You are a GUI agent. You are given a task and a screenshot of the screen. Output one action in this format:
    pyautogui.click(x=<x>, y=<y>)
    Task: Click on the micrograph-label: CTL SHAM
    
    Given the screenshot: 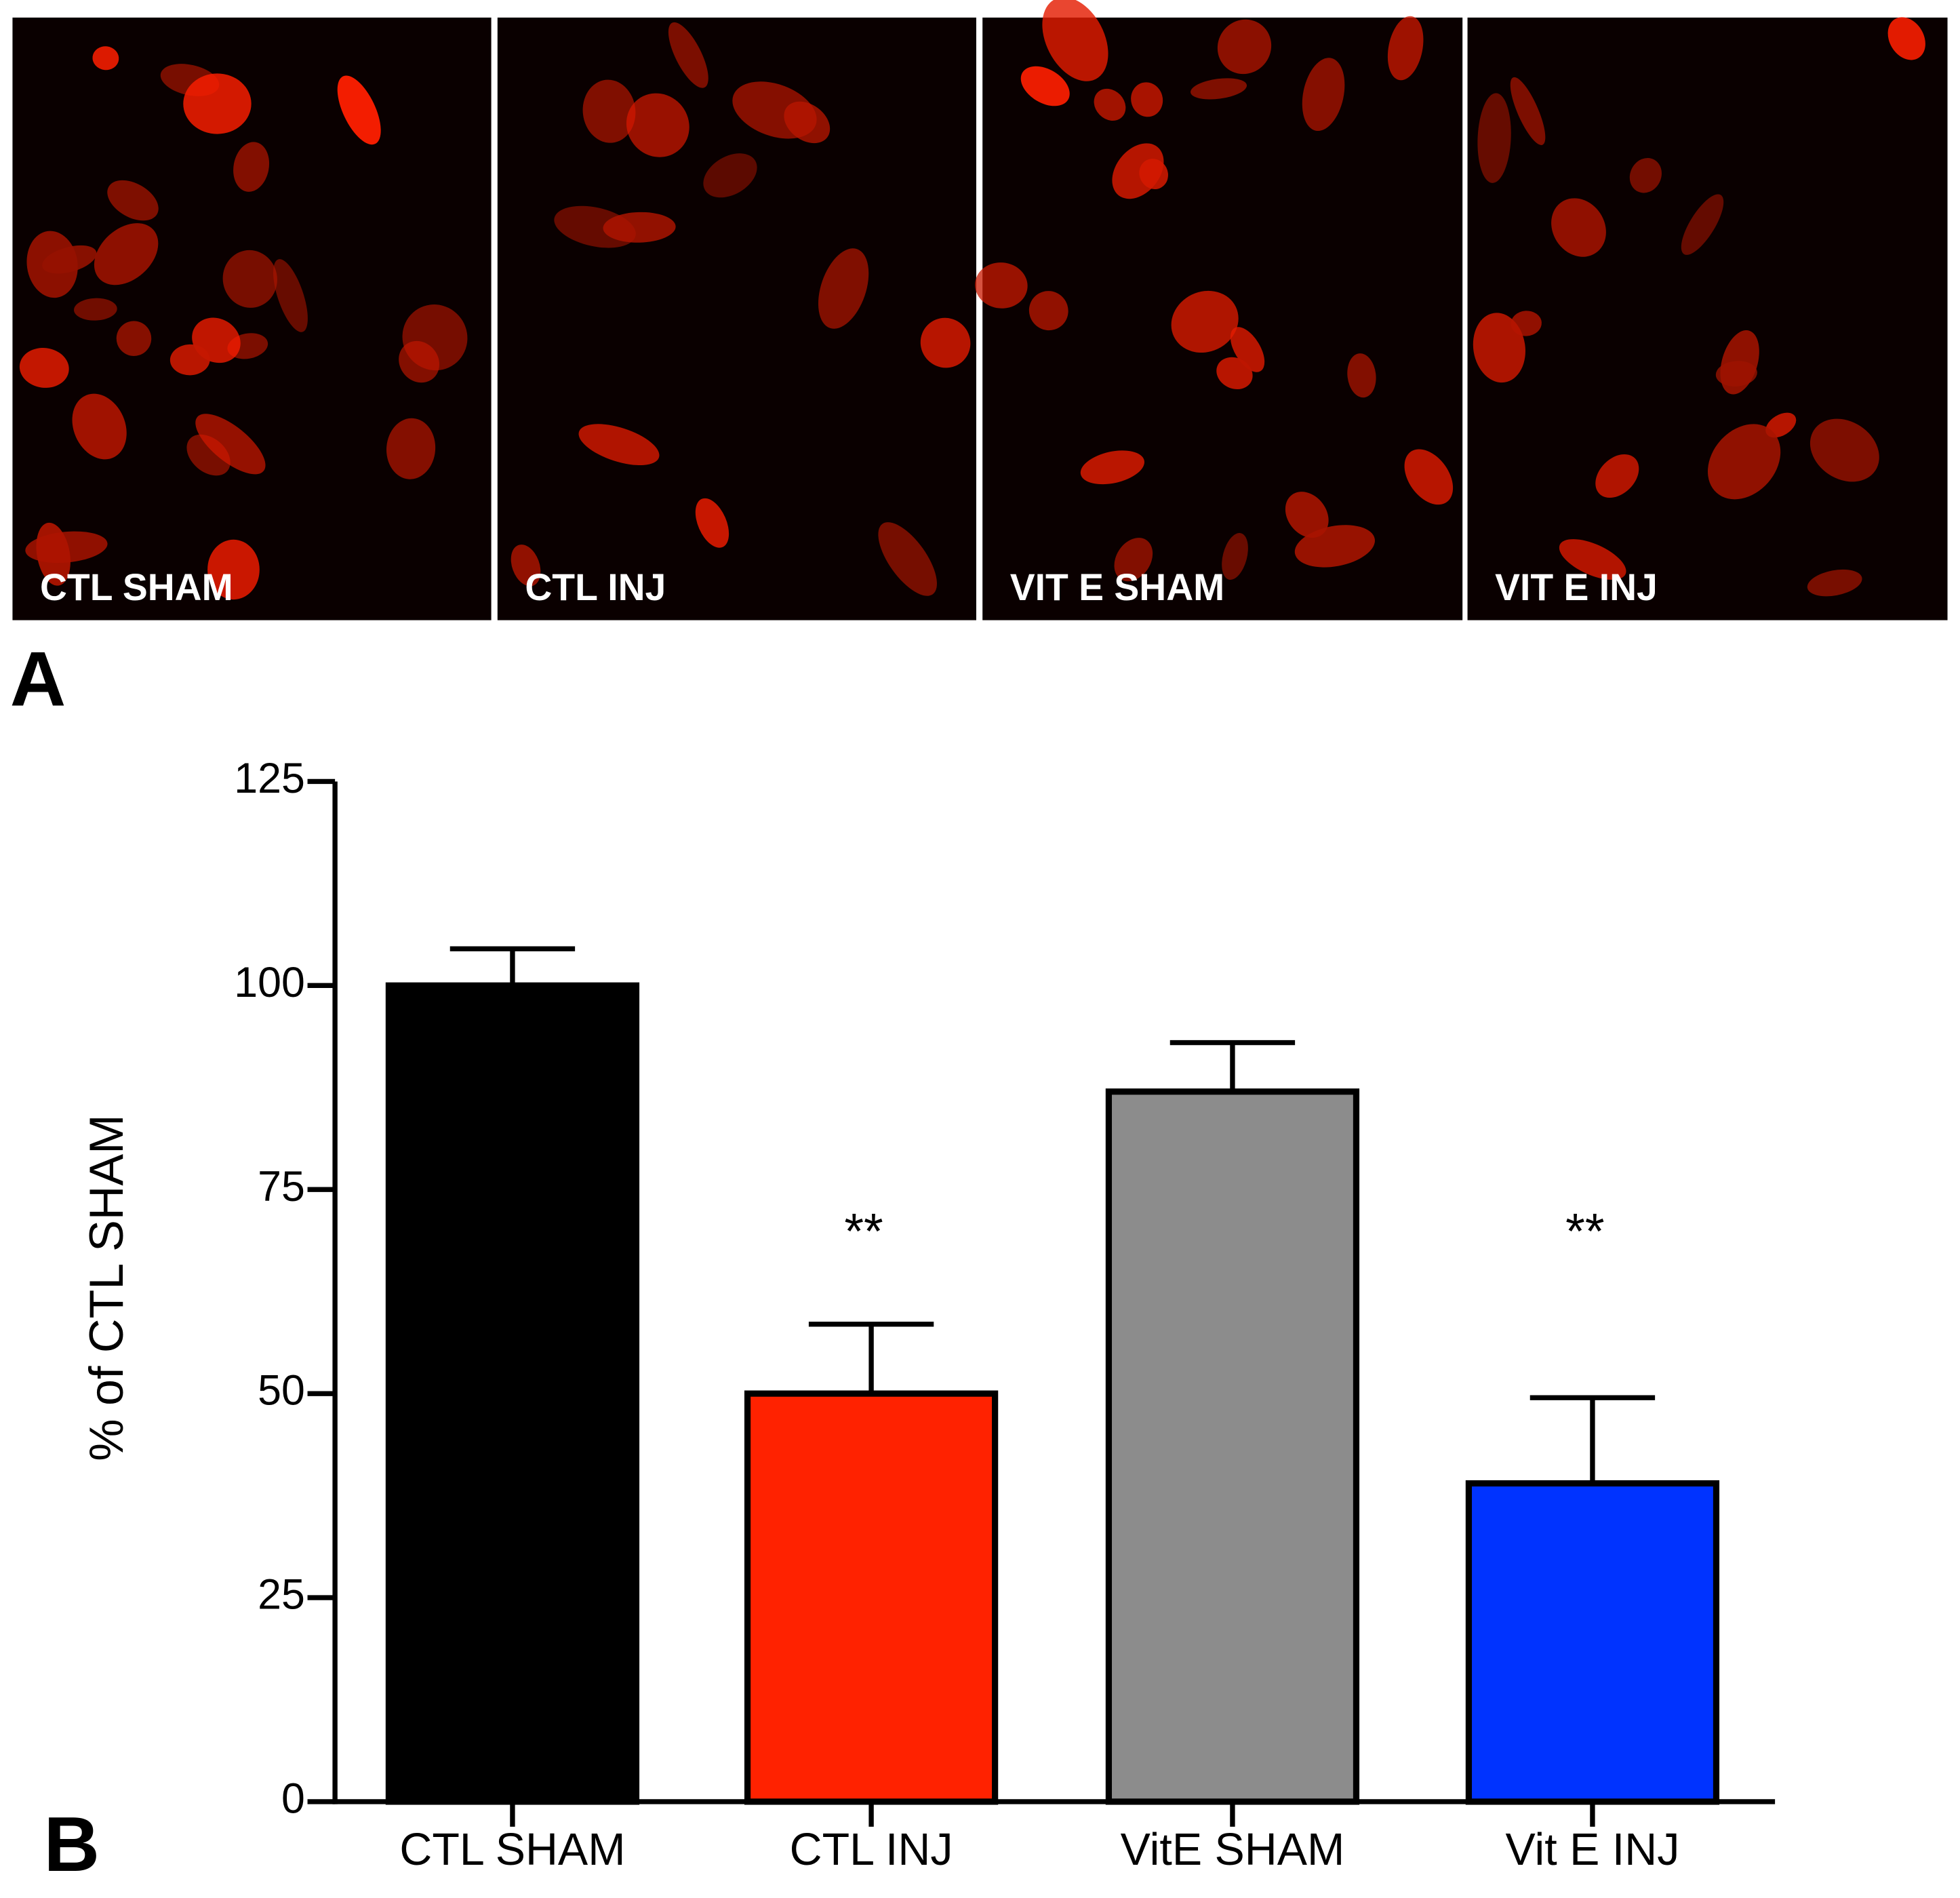 What is the action you would take?
    pyautogui.click(x=136, y=587)
    